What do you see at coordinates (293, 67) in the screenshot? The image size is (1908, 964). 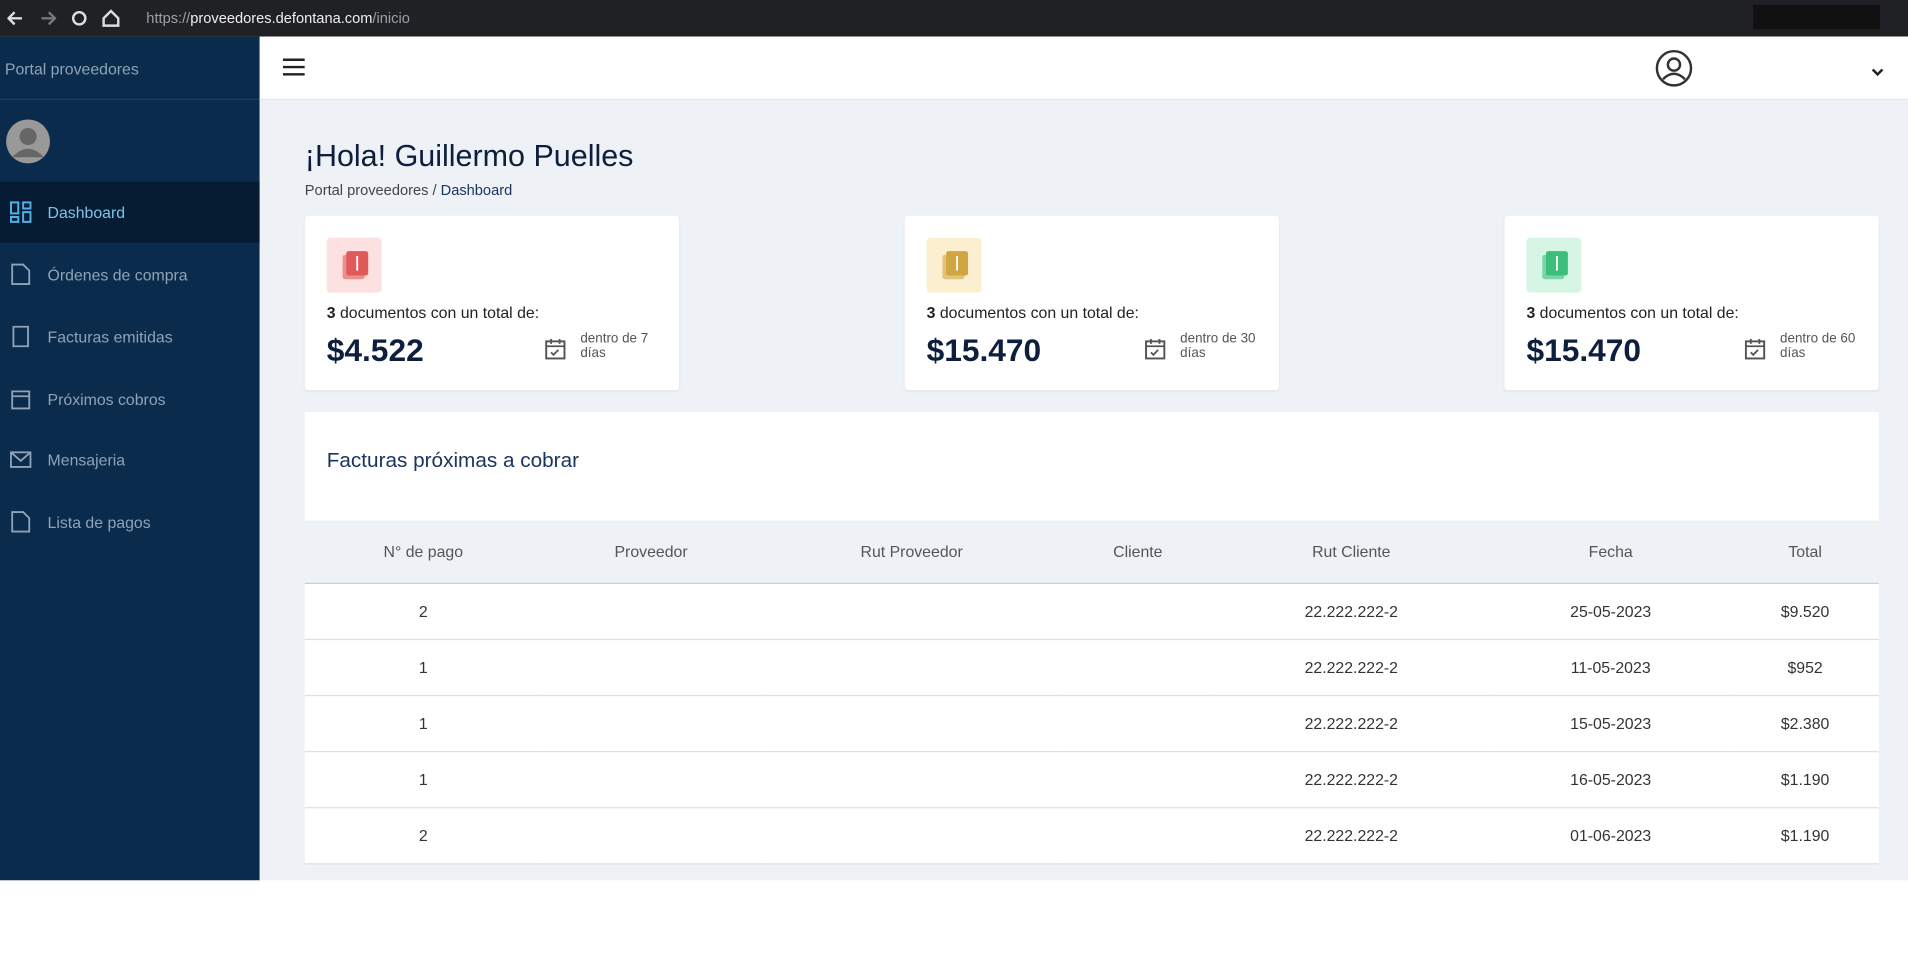 I see `menu-toggle` at bounding box center [293, 67].